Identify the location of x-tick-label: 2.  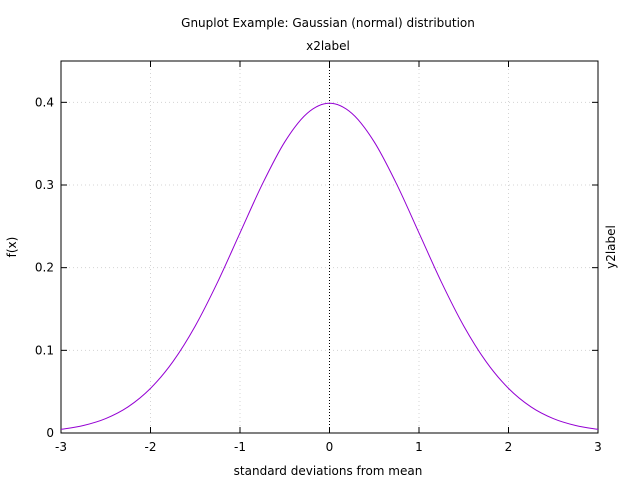
(509, 447).